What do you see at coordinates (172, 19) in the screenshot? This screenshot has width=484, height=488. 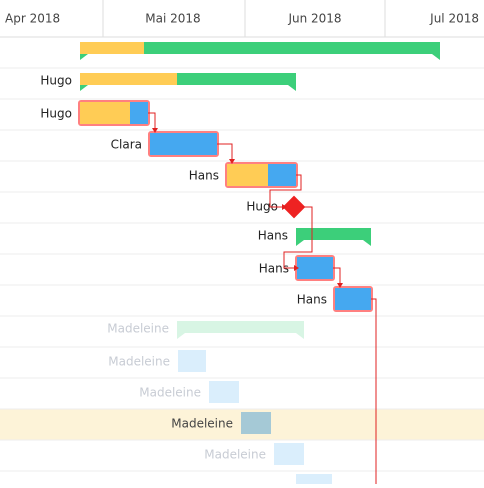 I see `month-label: Mai 2018` at bounding box center [172, 19].